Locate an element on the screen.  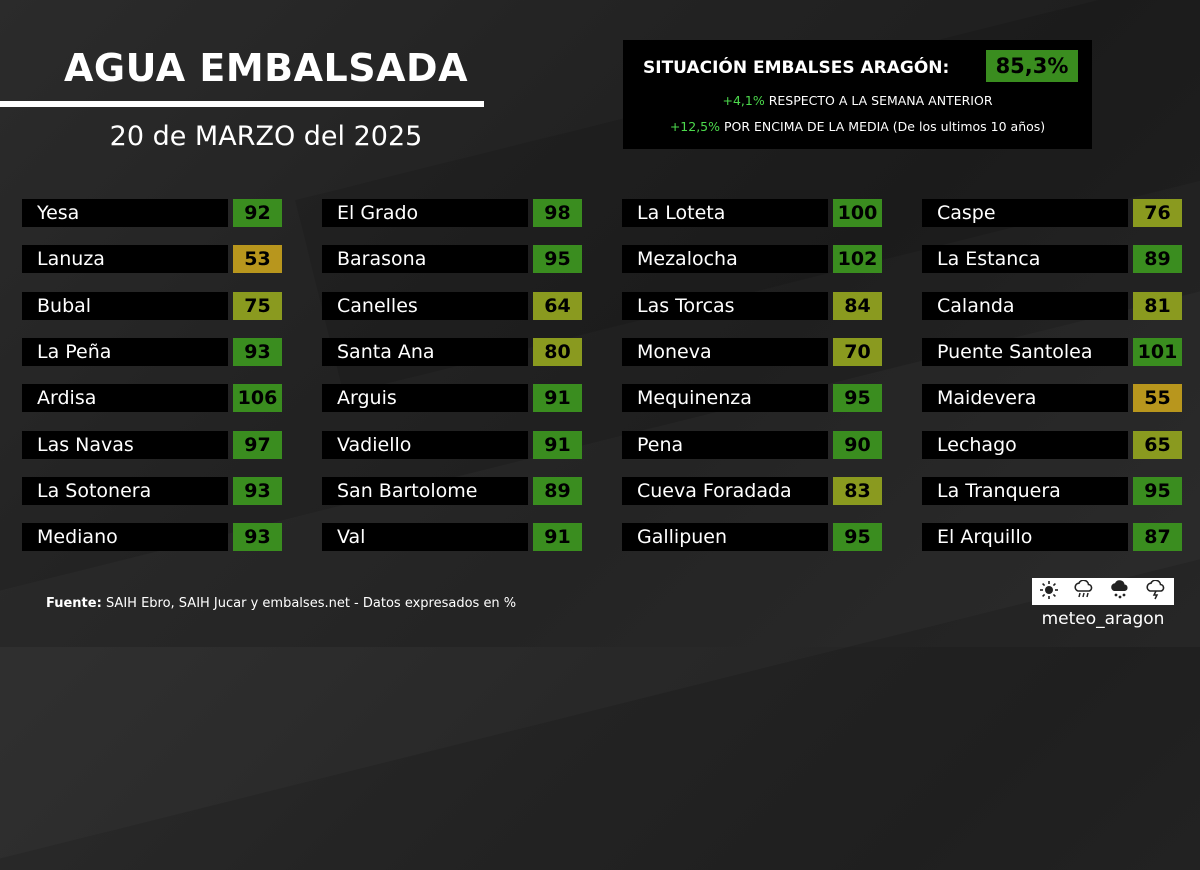
reservoir-row: Moneva 70 is located at coordinates (752, 352).